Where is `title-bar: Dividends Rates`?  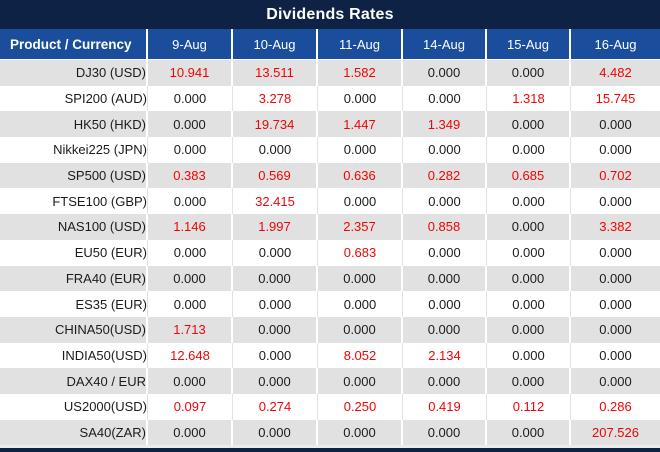 title-bar: Dividends Rates is located at coordinates (330, 14).